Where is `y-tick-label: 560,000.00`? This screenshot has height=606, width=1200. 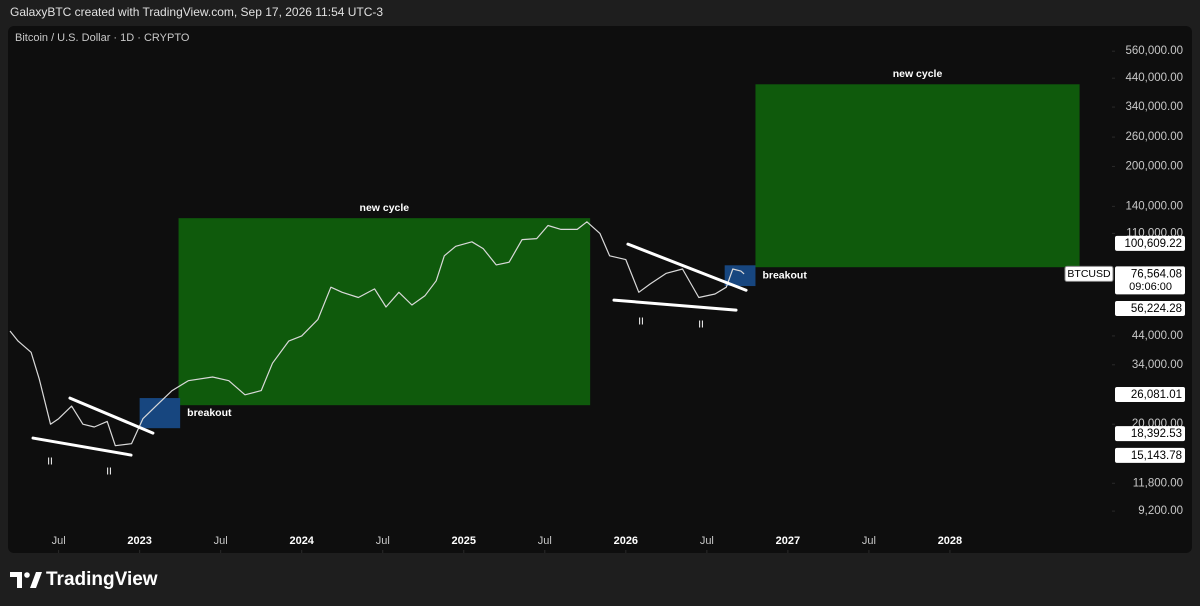
y-tick-label: 560,000.00 is located at coordinates (1154, 51).